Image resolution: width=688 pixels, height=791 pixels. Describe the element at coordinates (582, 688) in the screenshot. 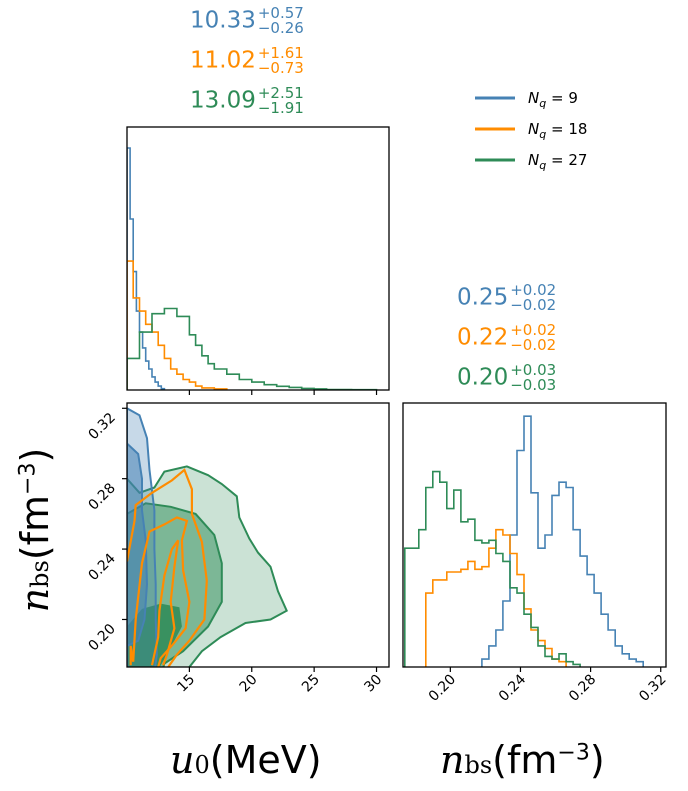

I see `nbs-xtick-label-0.28: 0.28` at that location.